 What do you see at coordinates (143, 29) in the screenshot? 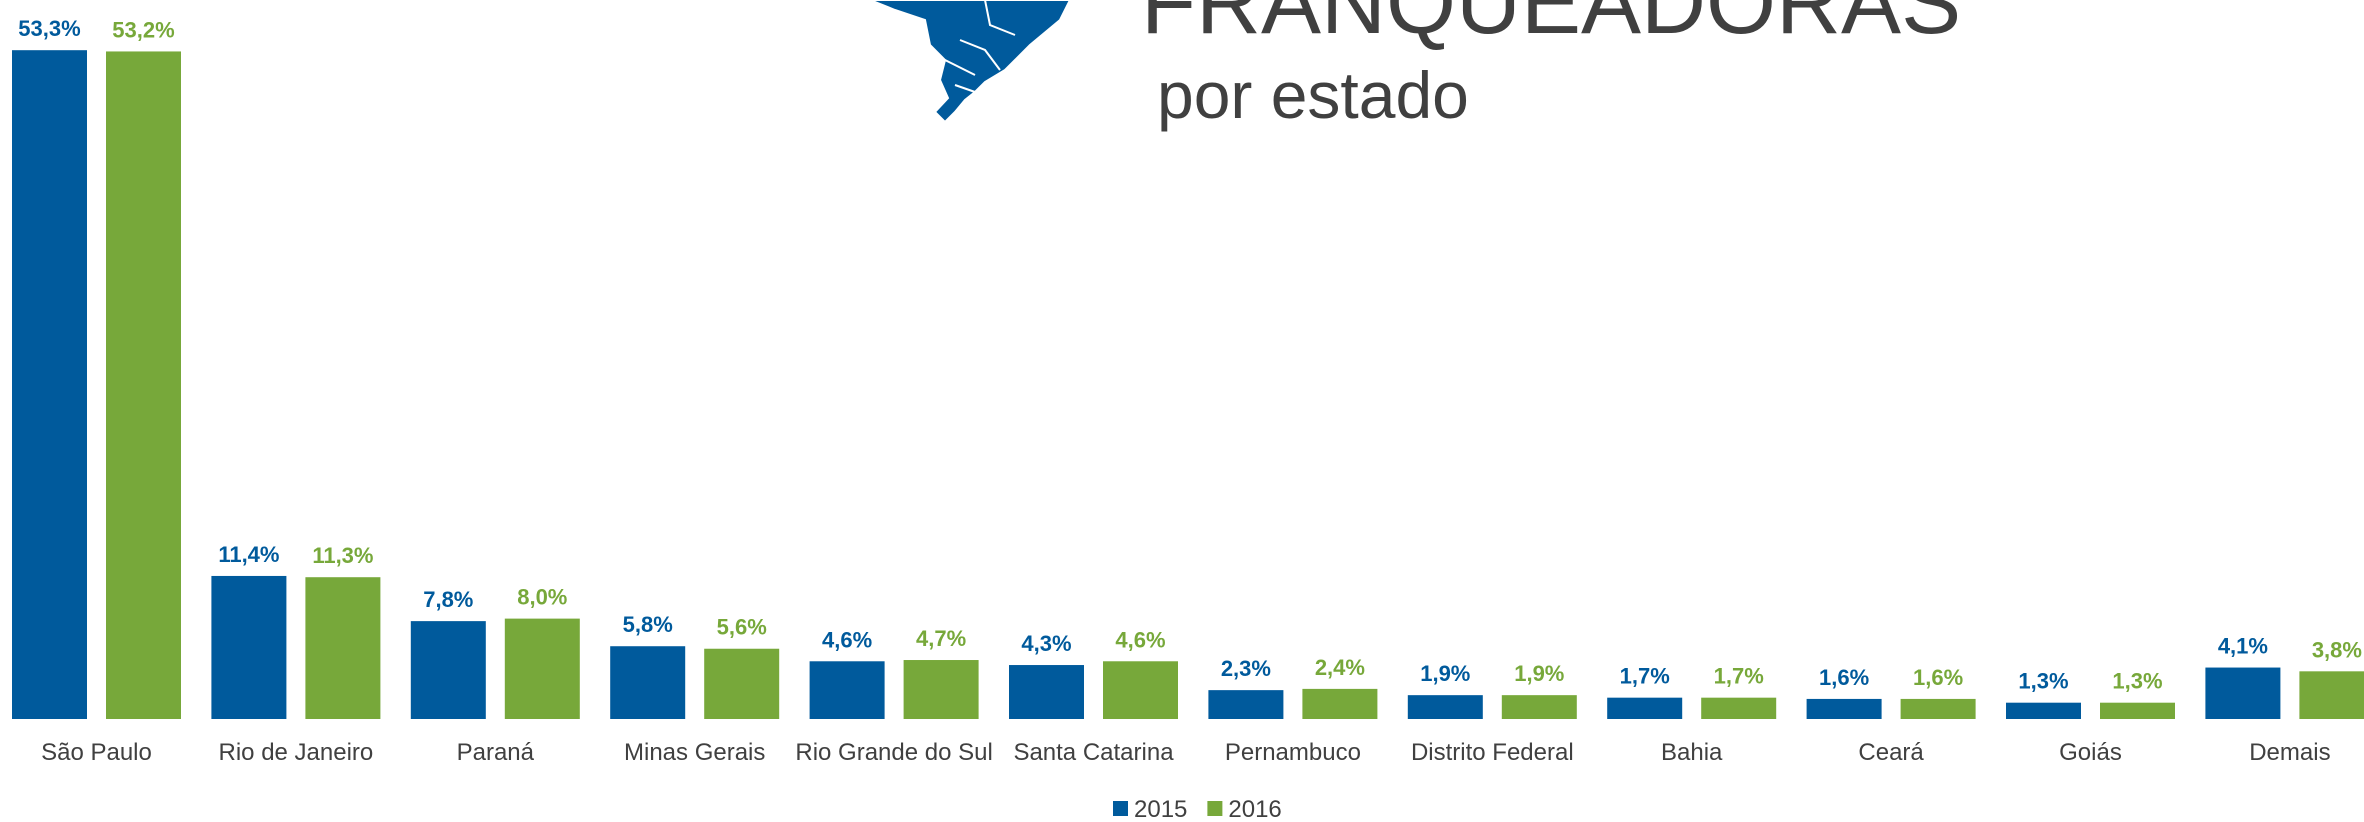
I see `data-label: 53,2%` at bounding box center [143, 29].